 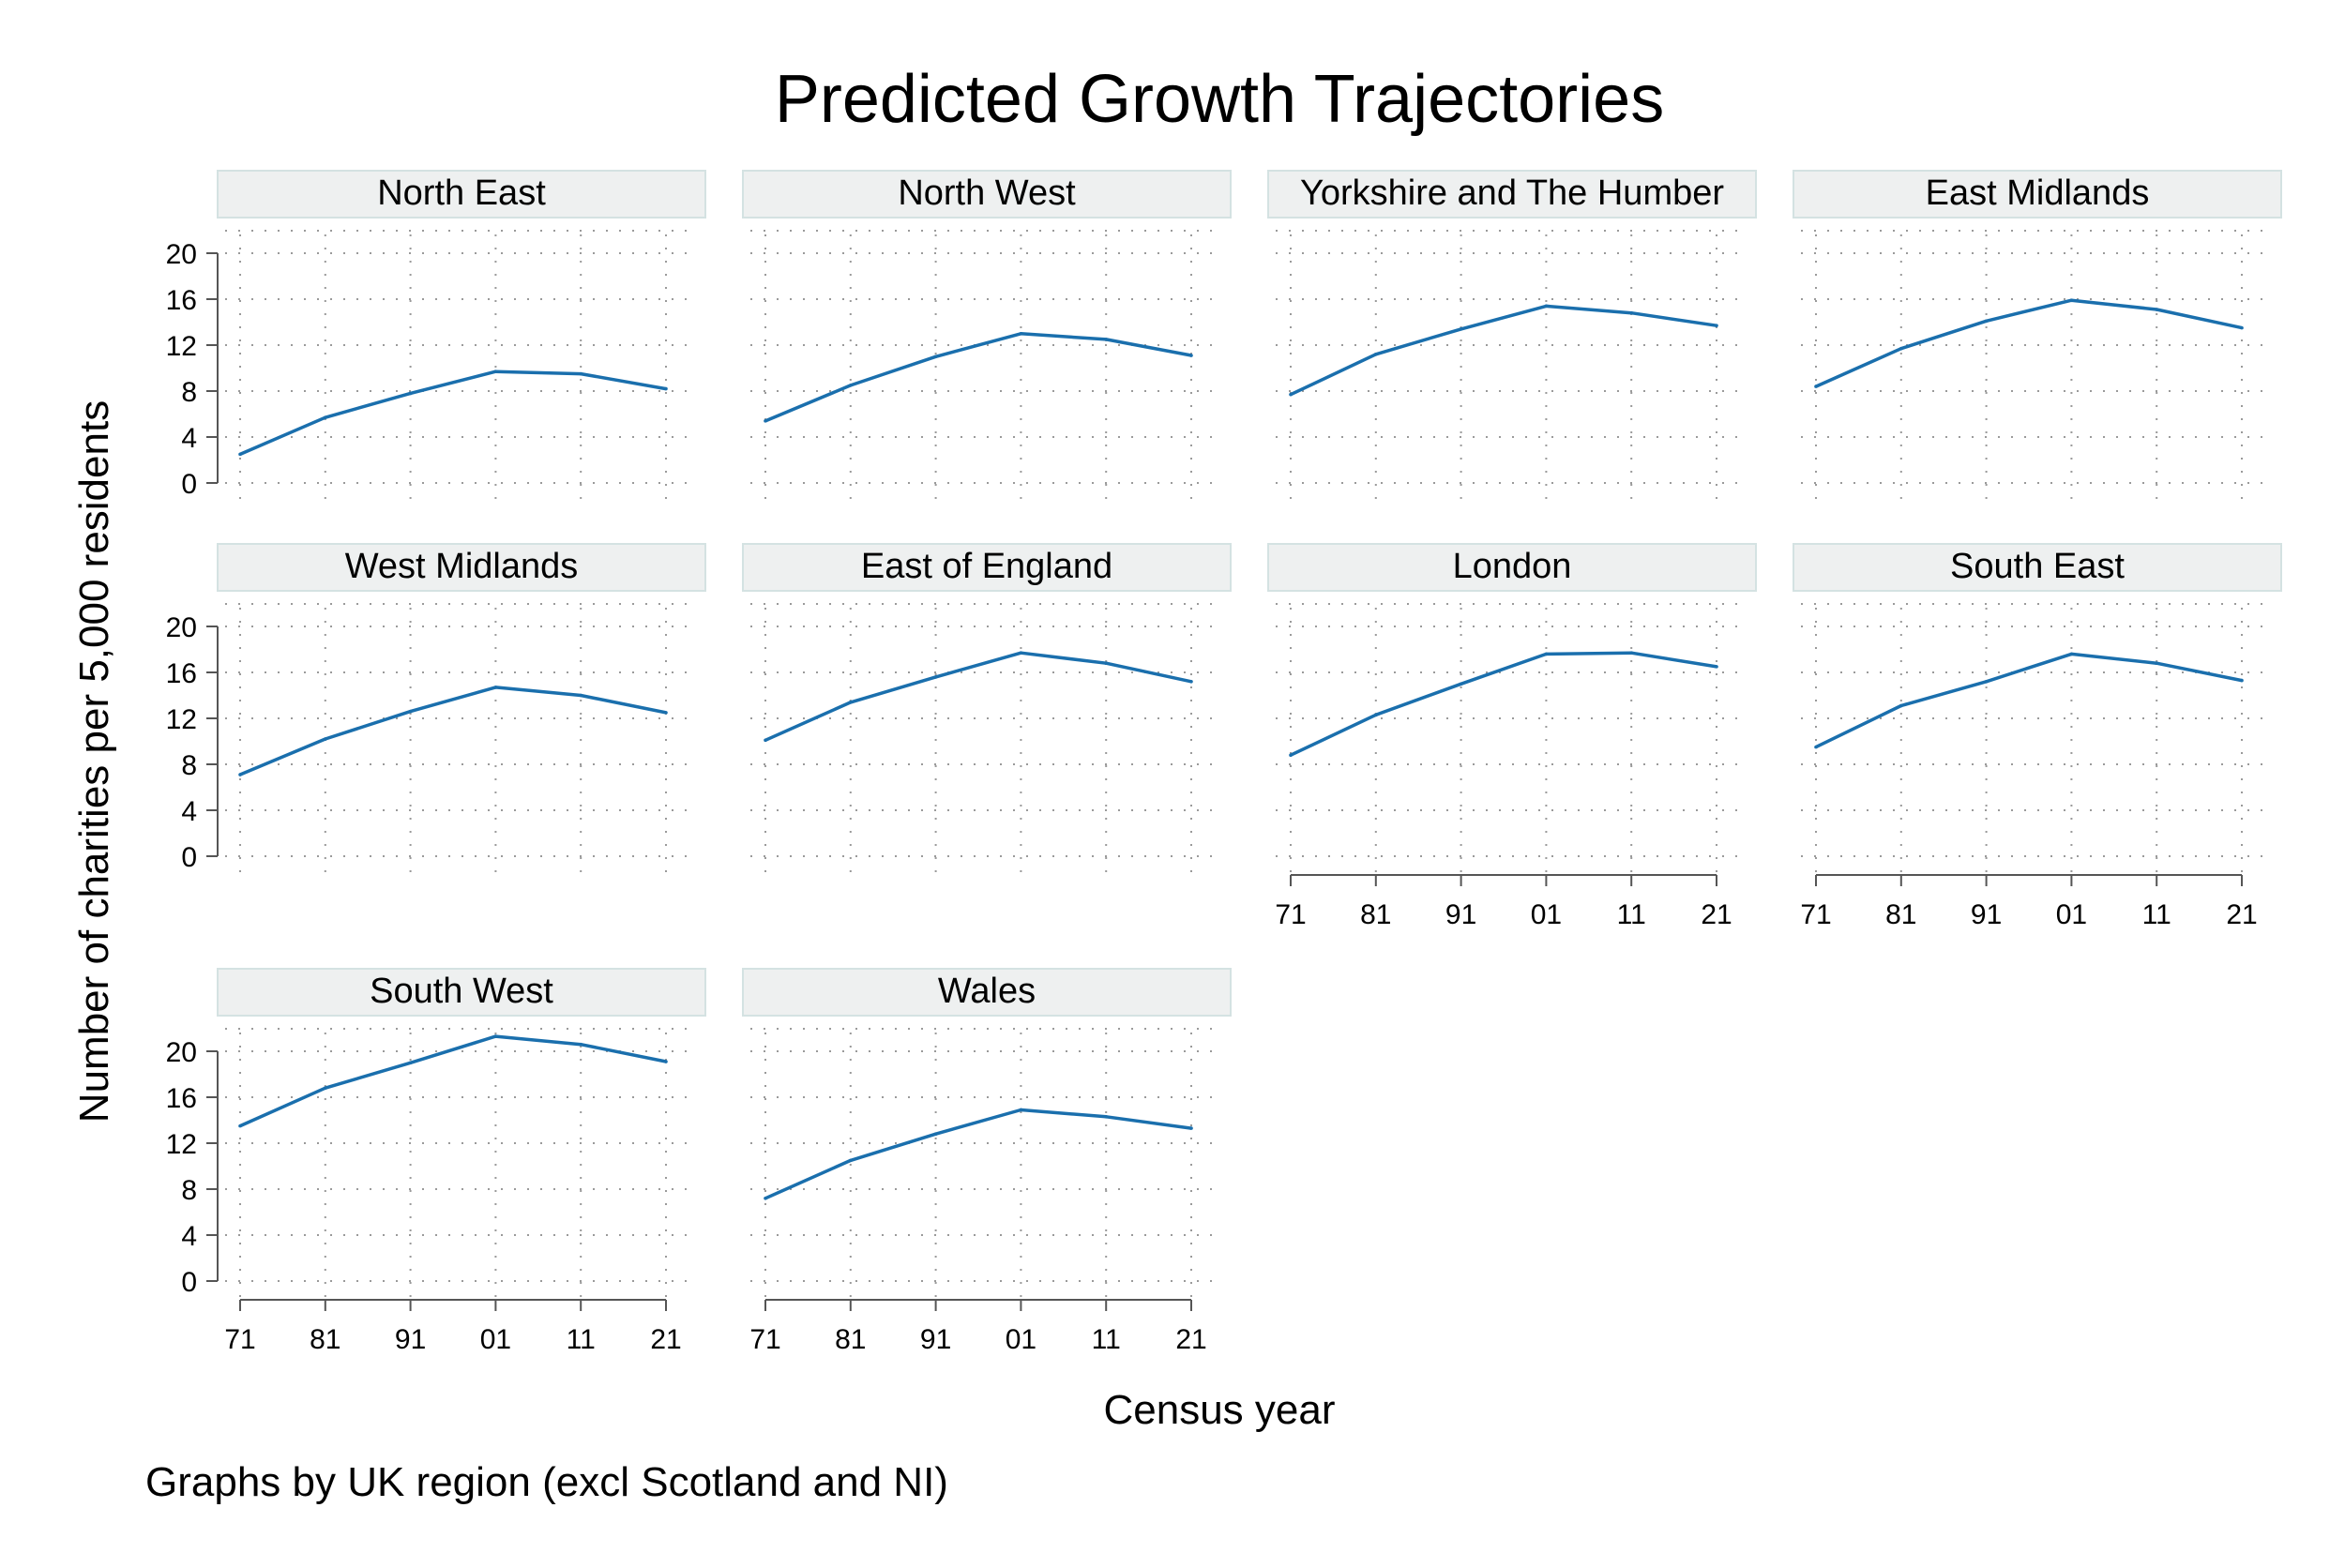 What do you see at coordinates (987, 1161) in the screenshot?
I see `panel-wales: Wales 71 81 91 01 11 21` at bounding box center [987, 1161].